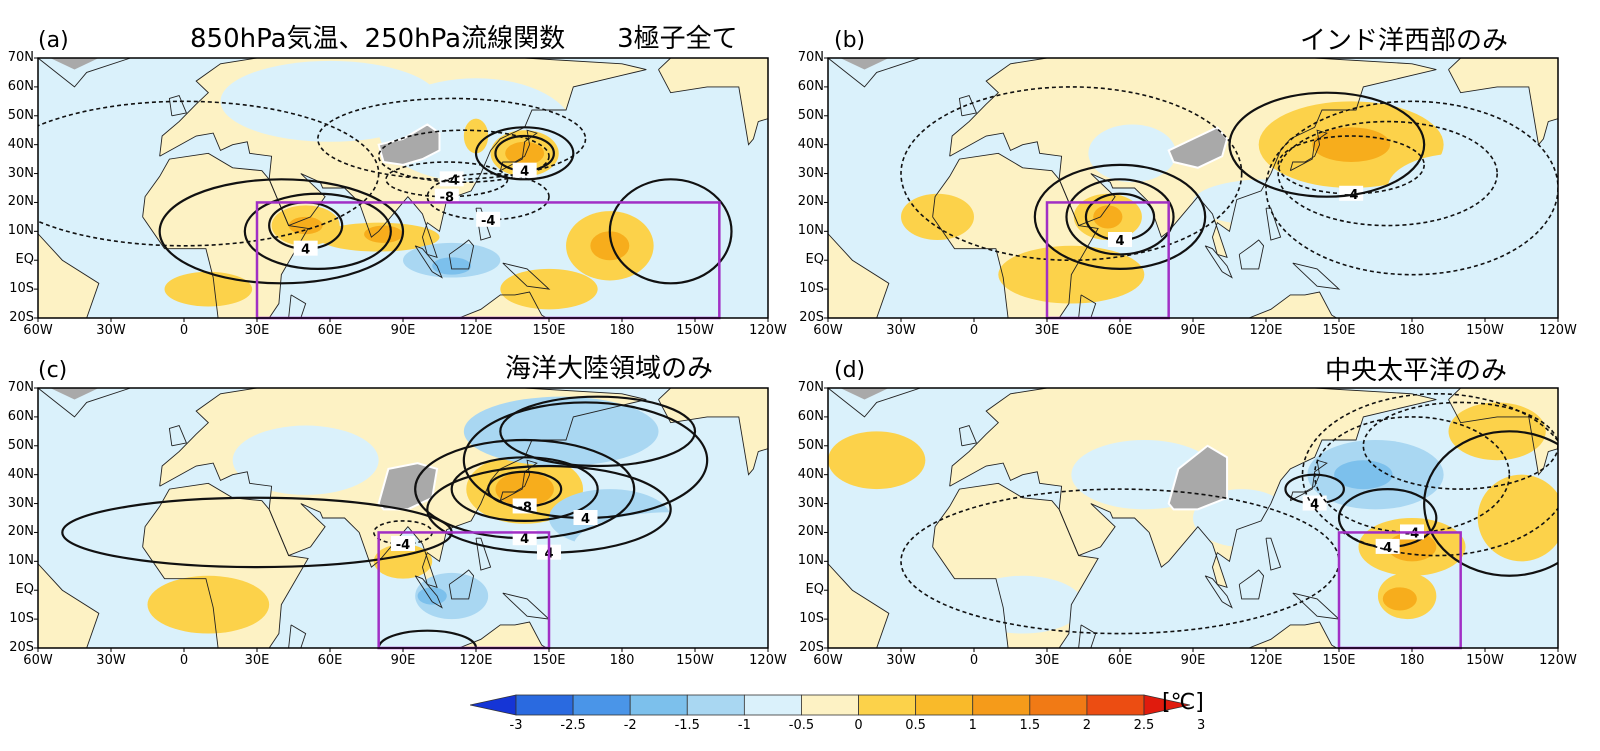  What do you see at coordinates (408, 486) in the screenshot?
I see `plateau-mask` at bounding box center [408, 486].